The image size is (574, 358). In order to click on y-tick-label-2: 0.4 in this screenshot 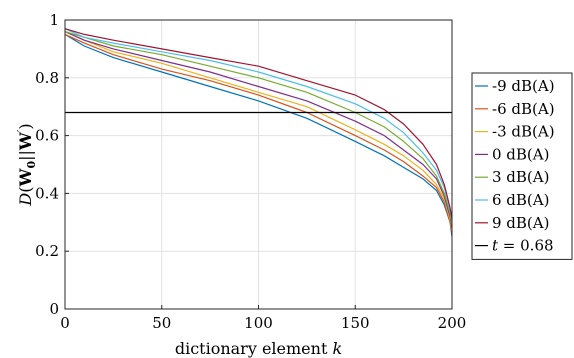, I will do `click(47, 193)`.